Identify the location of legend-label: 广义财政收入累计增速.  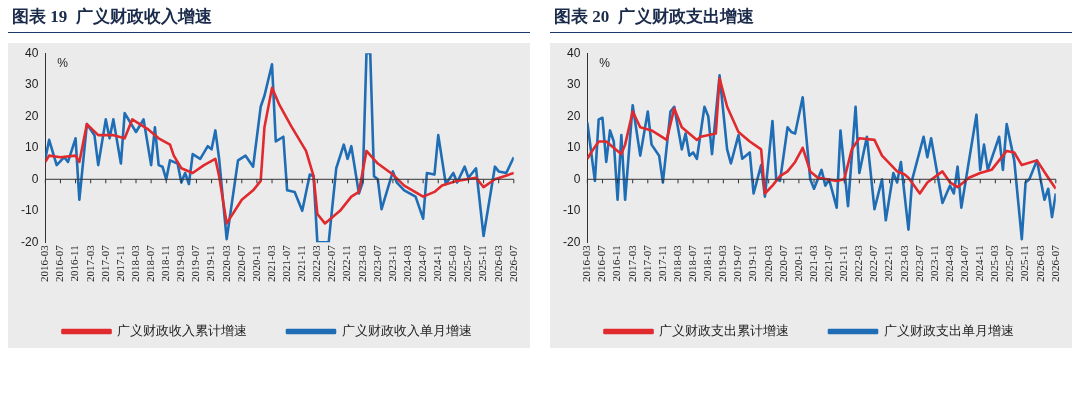
(182, 330).